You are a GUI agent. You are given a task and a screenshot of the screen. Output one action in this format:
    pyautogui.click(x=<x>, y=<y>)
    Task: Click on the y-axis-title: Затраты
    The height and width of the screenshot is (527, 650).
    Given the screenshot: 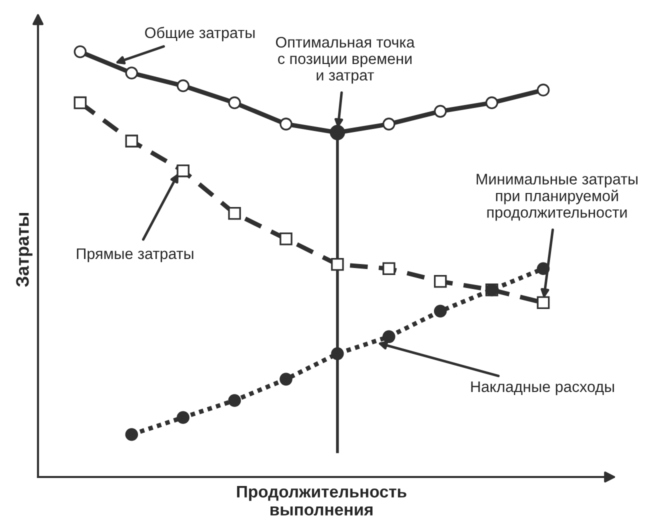 What is the action you would take?
    pyautogui.click(x=24, y=249)
    